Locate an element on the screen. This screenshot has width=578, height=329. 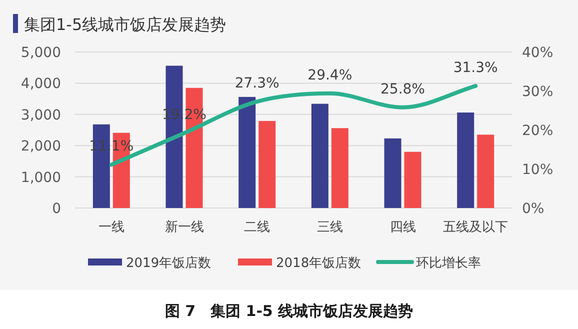
data-label: 31.3% is located at coordinates (475, 68).